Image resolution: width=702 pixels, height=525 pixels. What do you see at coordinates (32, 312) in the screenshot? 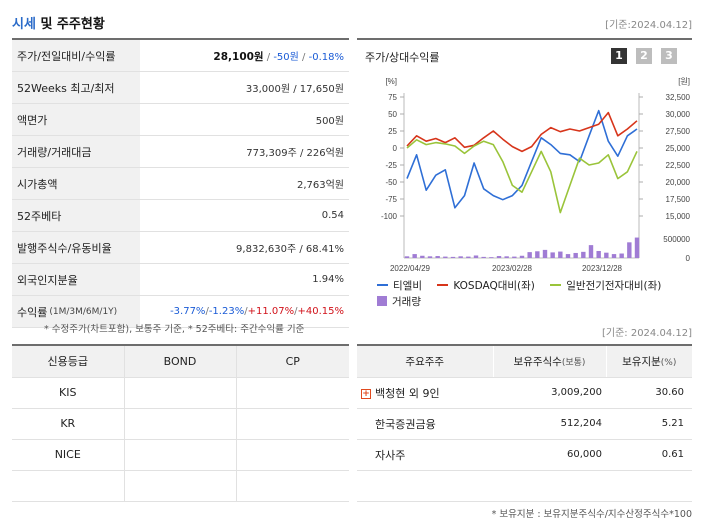
I see `returns-label: 수익률` at bounding box center [32, 312].